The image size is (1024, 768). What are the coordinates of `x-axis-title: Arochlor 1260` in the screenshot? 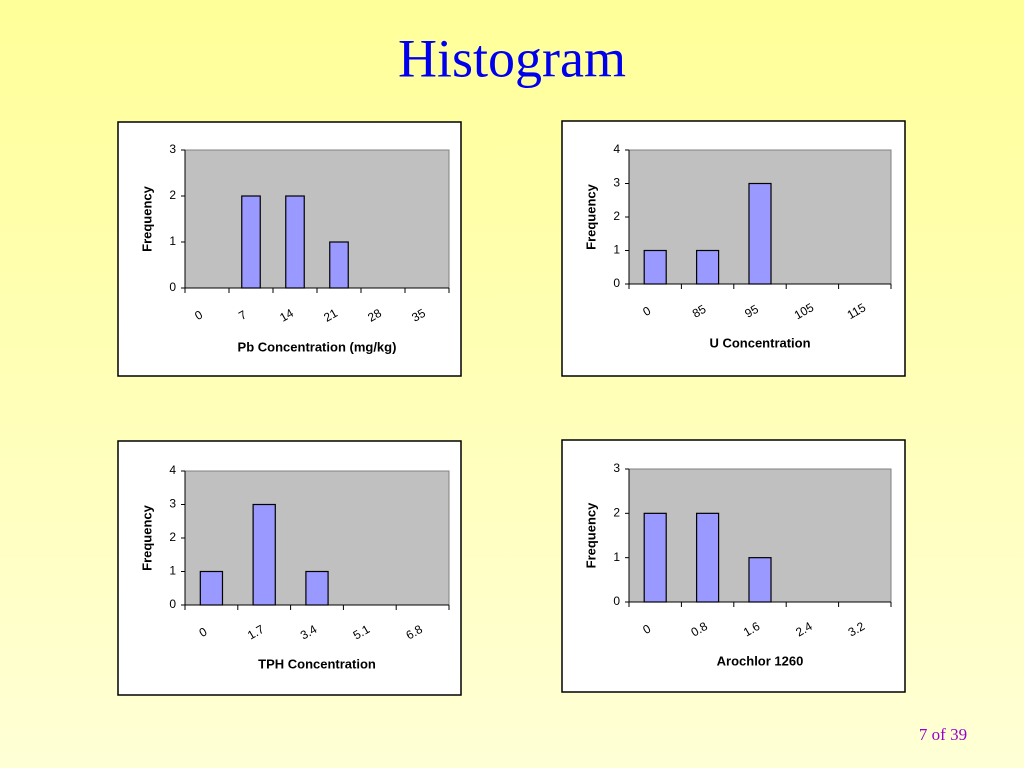 It's located at (760, 660).